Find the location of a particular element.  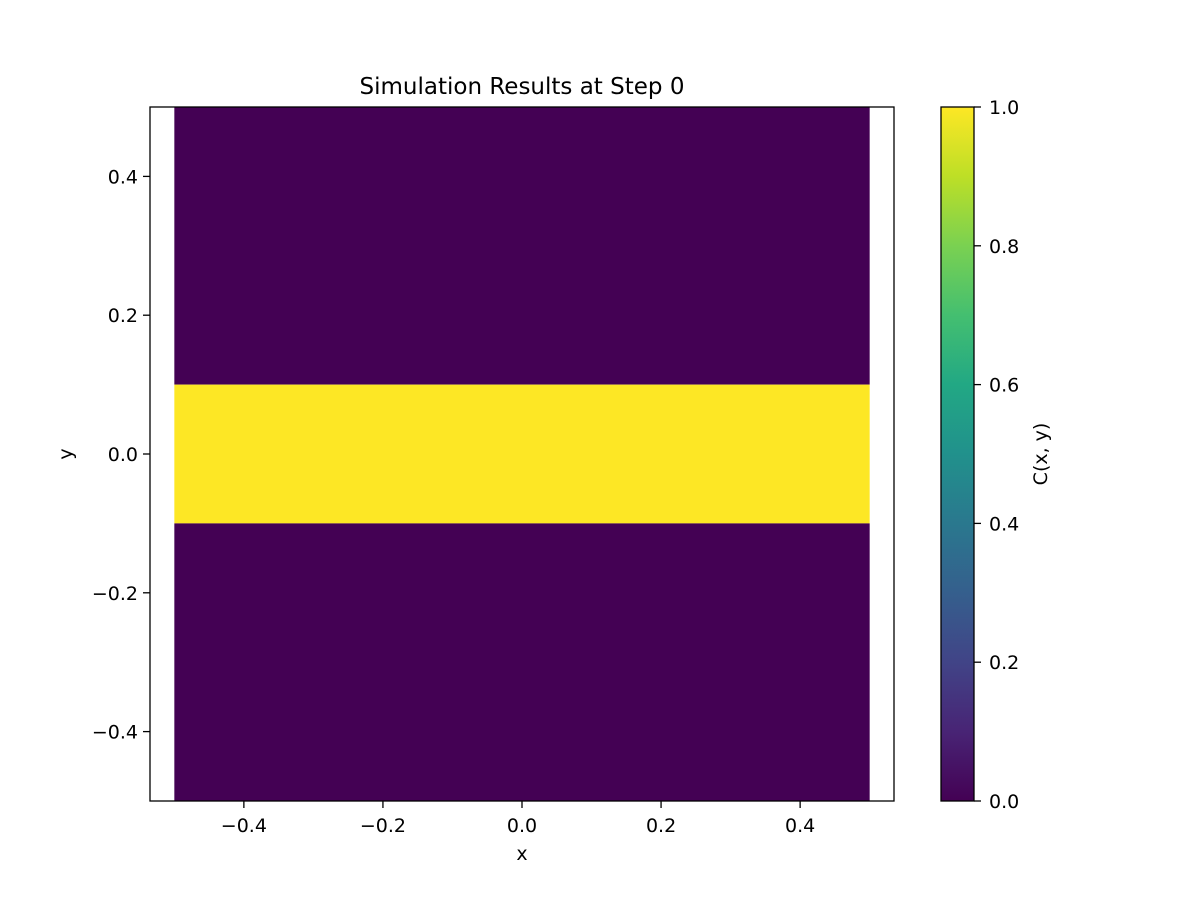

colorbar-tick-label: 0.6 is located at coordinates (1004, 386).